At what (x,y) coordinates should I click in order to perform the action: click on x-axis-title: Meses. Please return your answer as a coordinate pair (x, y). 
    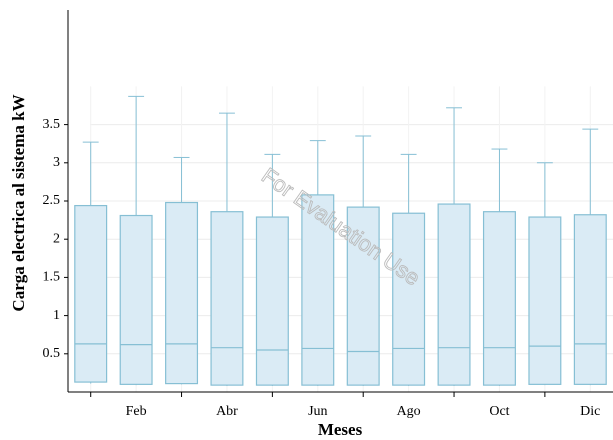
    Looking at the image, I should click on (340, 429).